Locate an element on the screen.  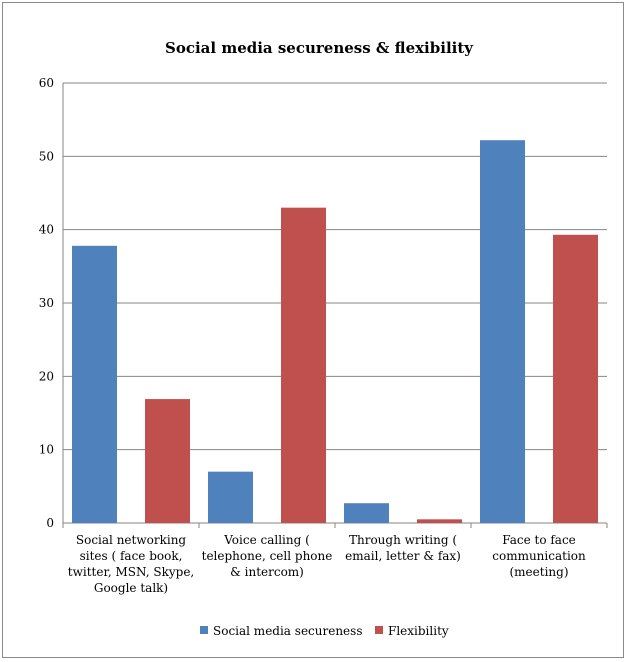
legend-label: Flexibility is located at coordinates (418, 631).